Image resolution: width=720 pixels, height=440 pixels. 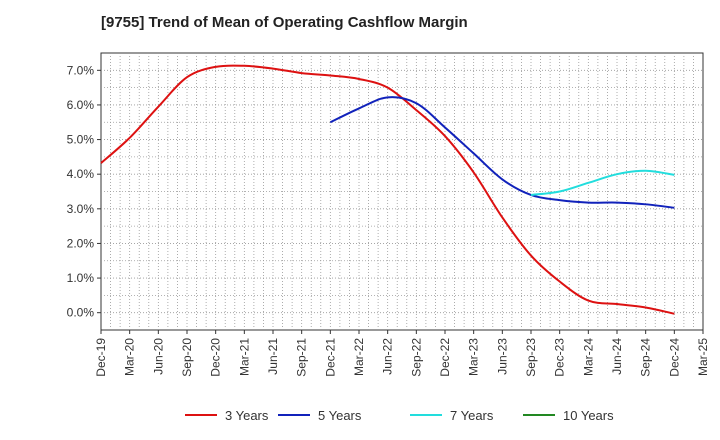 I want to click on legend-label-10-years: 10 Years, so click(x=588, y=415).